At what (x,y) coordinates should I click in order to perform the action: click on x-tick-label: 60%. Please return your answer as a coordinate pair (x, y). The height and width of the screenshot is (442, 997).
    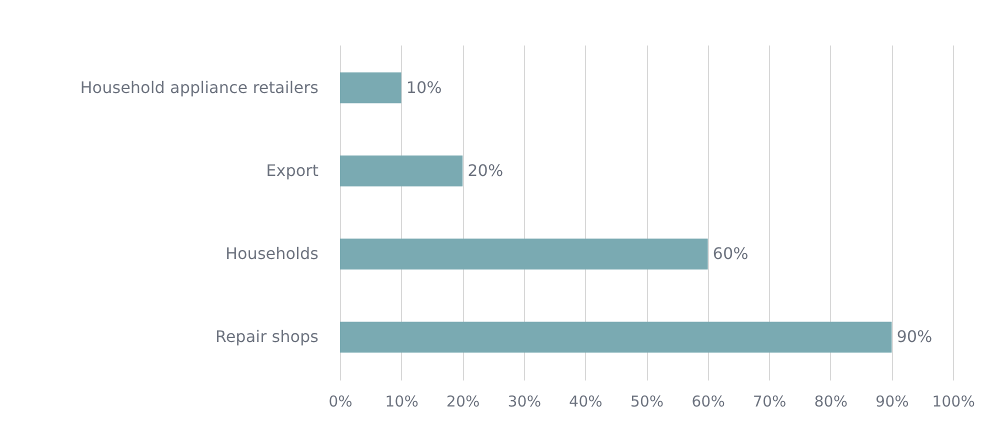
    Looking at the image, I should click on (708, 401).